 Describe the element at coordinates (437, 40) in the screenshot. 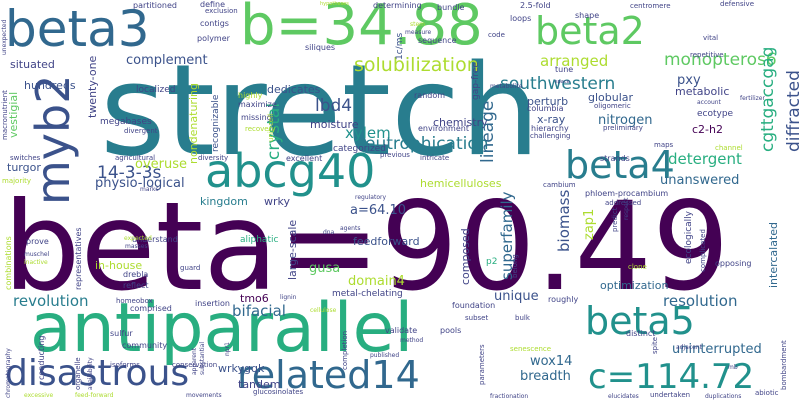

I see `word-sequence: sequence` at that location.